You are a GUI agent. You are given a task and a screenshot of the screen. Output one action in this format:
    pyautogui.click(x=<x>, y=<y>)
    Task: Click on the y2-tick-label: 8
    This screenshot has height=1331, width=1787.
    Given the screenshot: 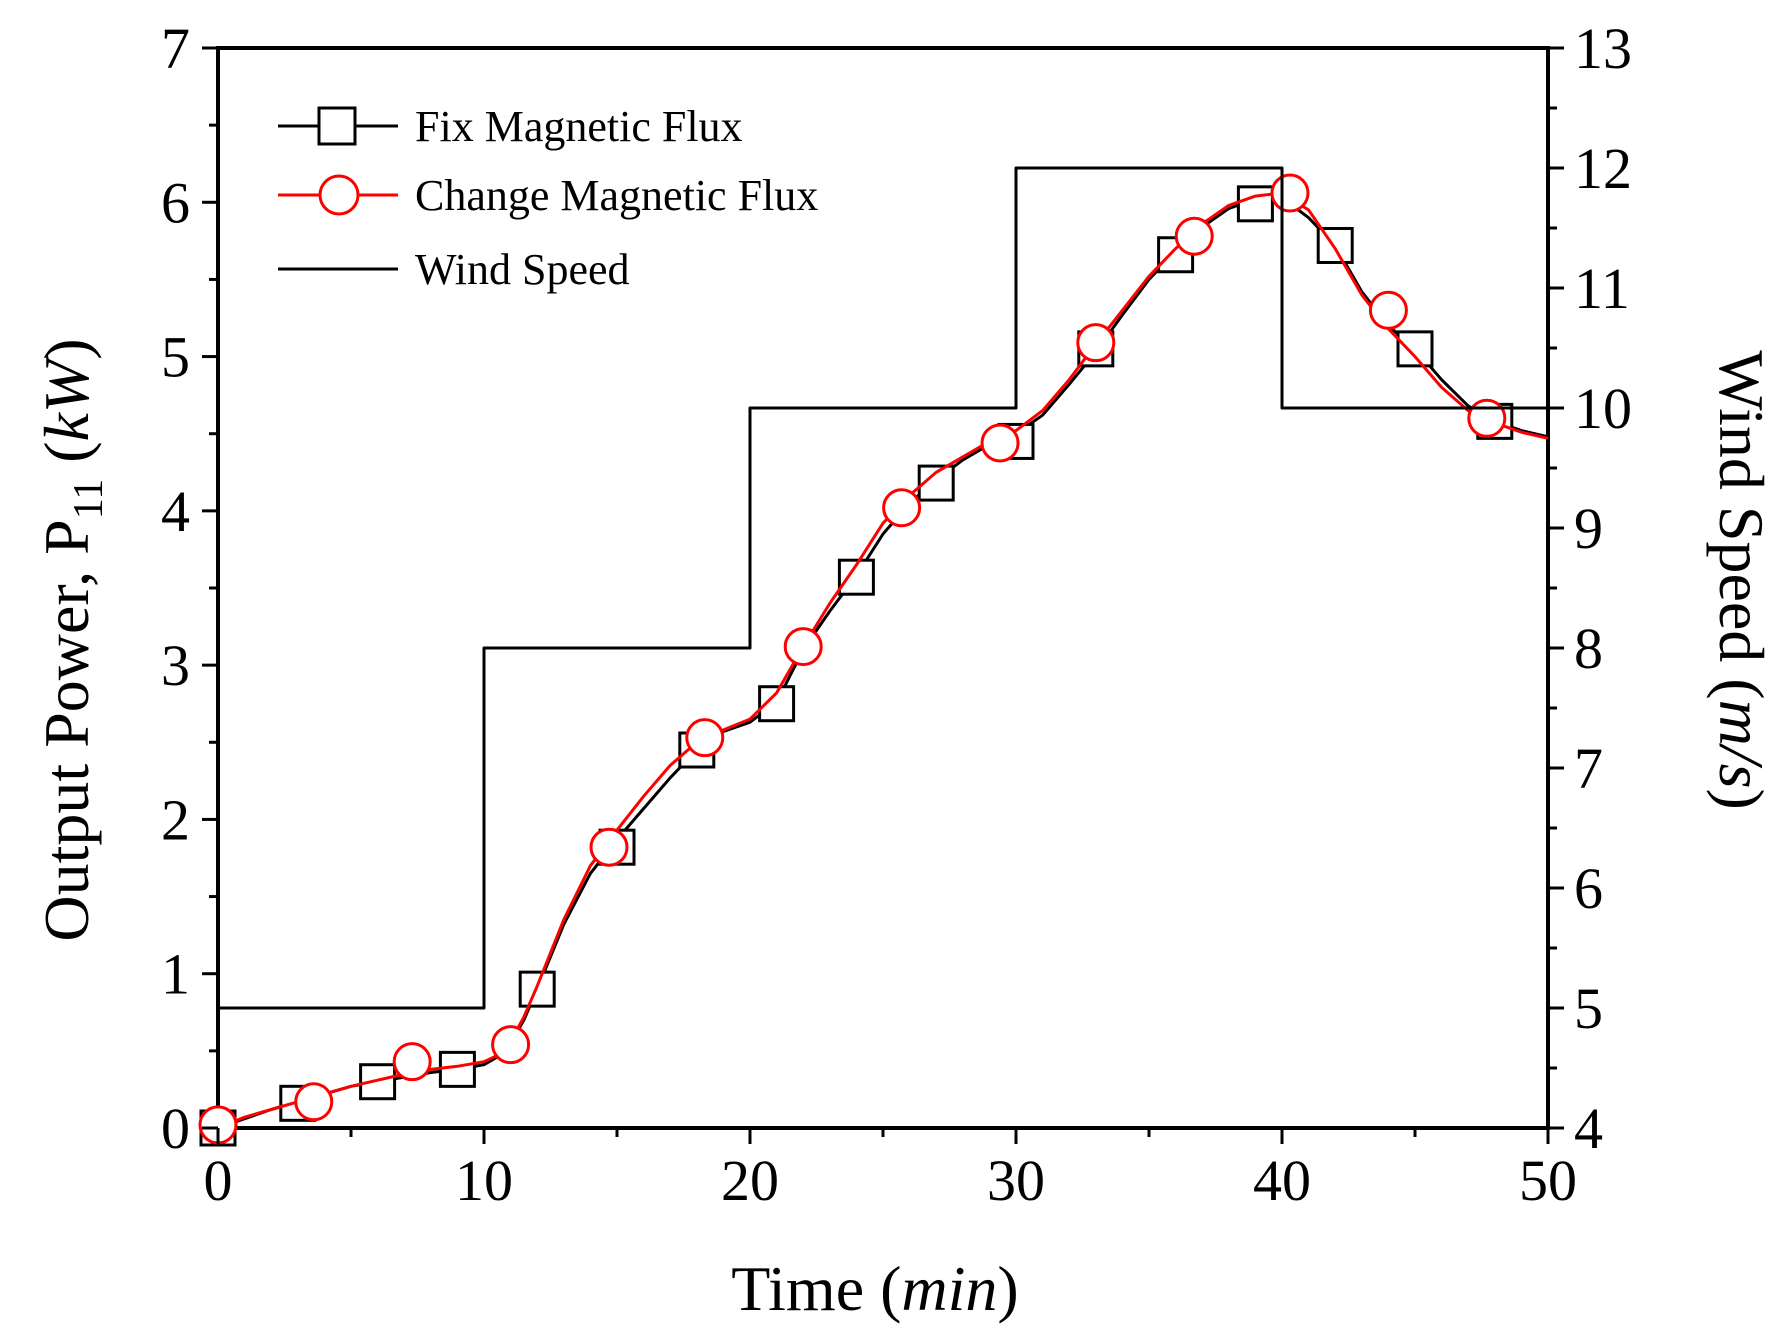 What is the action you would take?
    pyautogui.click(x=1588, y=648)
    